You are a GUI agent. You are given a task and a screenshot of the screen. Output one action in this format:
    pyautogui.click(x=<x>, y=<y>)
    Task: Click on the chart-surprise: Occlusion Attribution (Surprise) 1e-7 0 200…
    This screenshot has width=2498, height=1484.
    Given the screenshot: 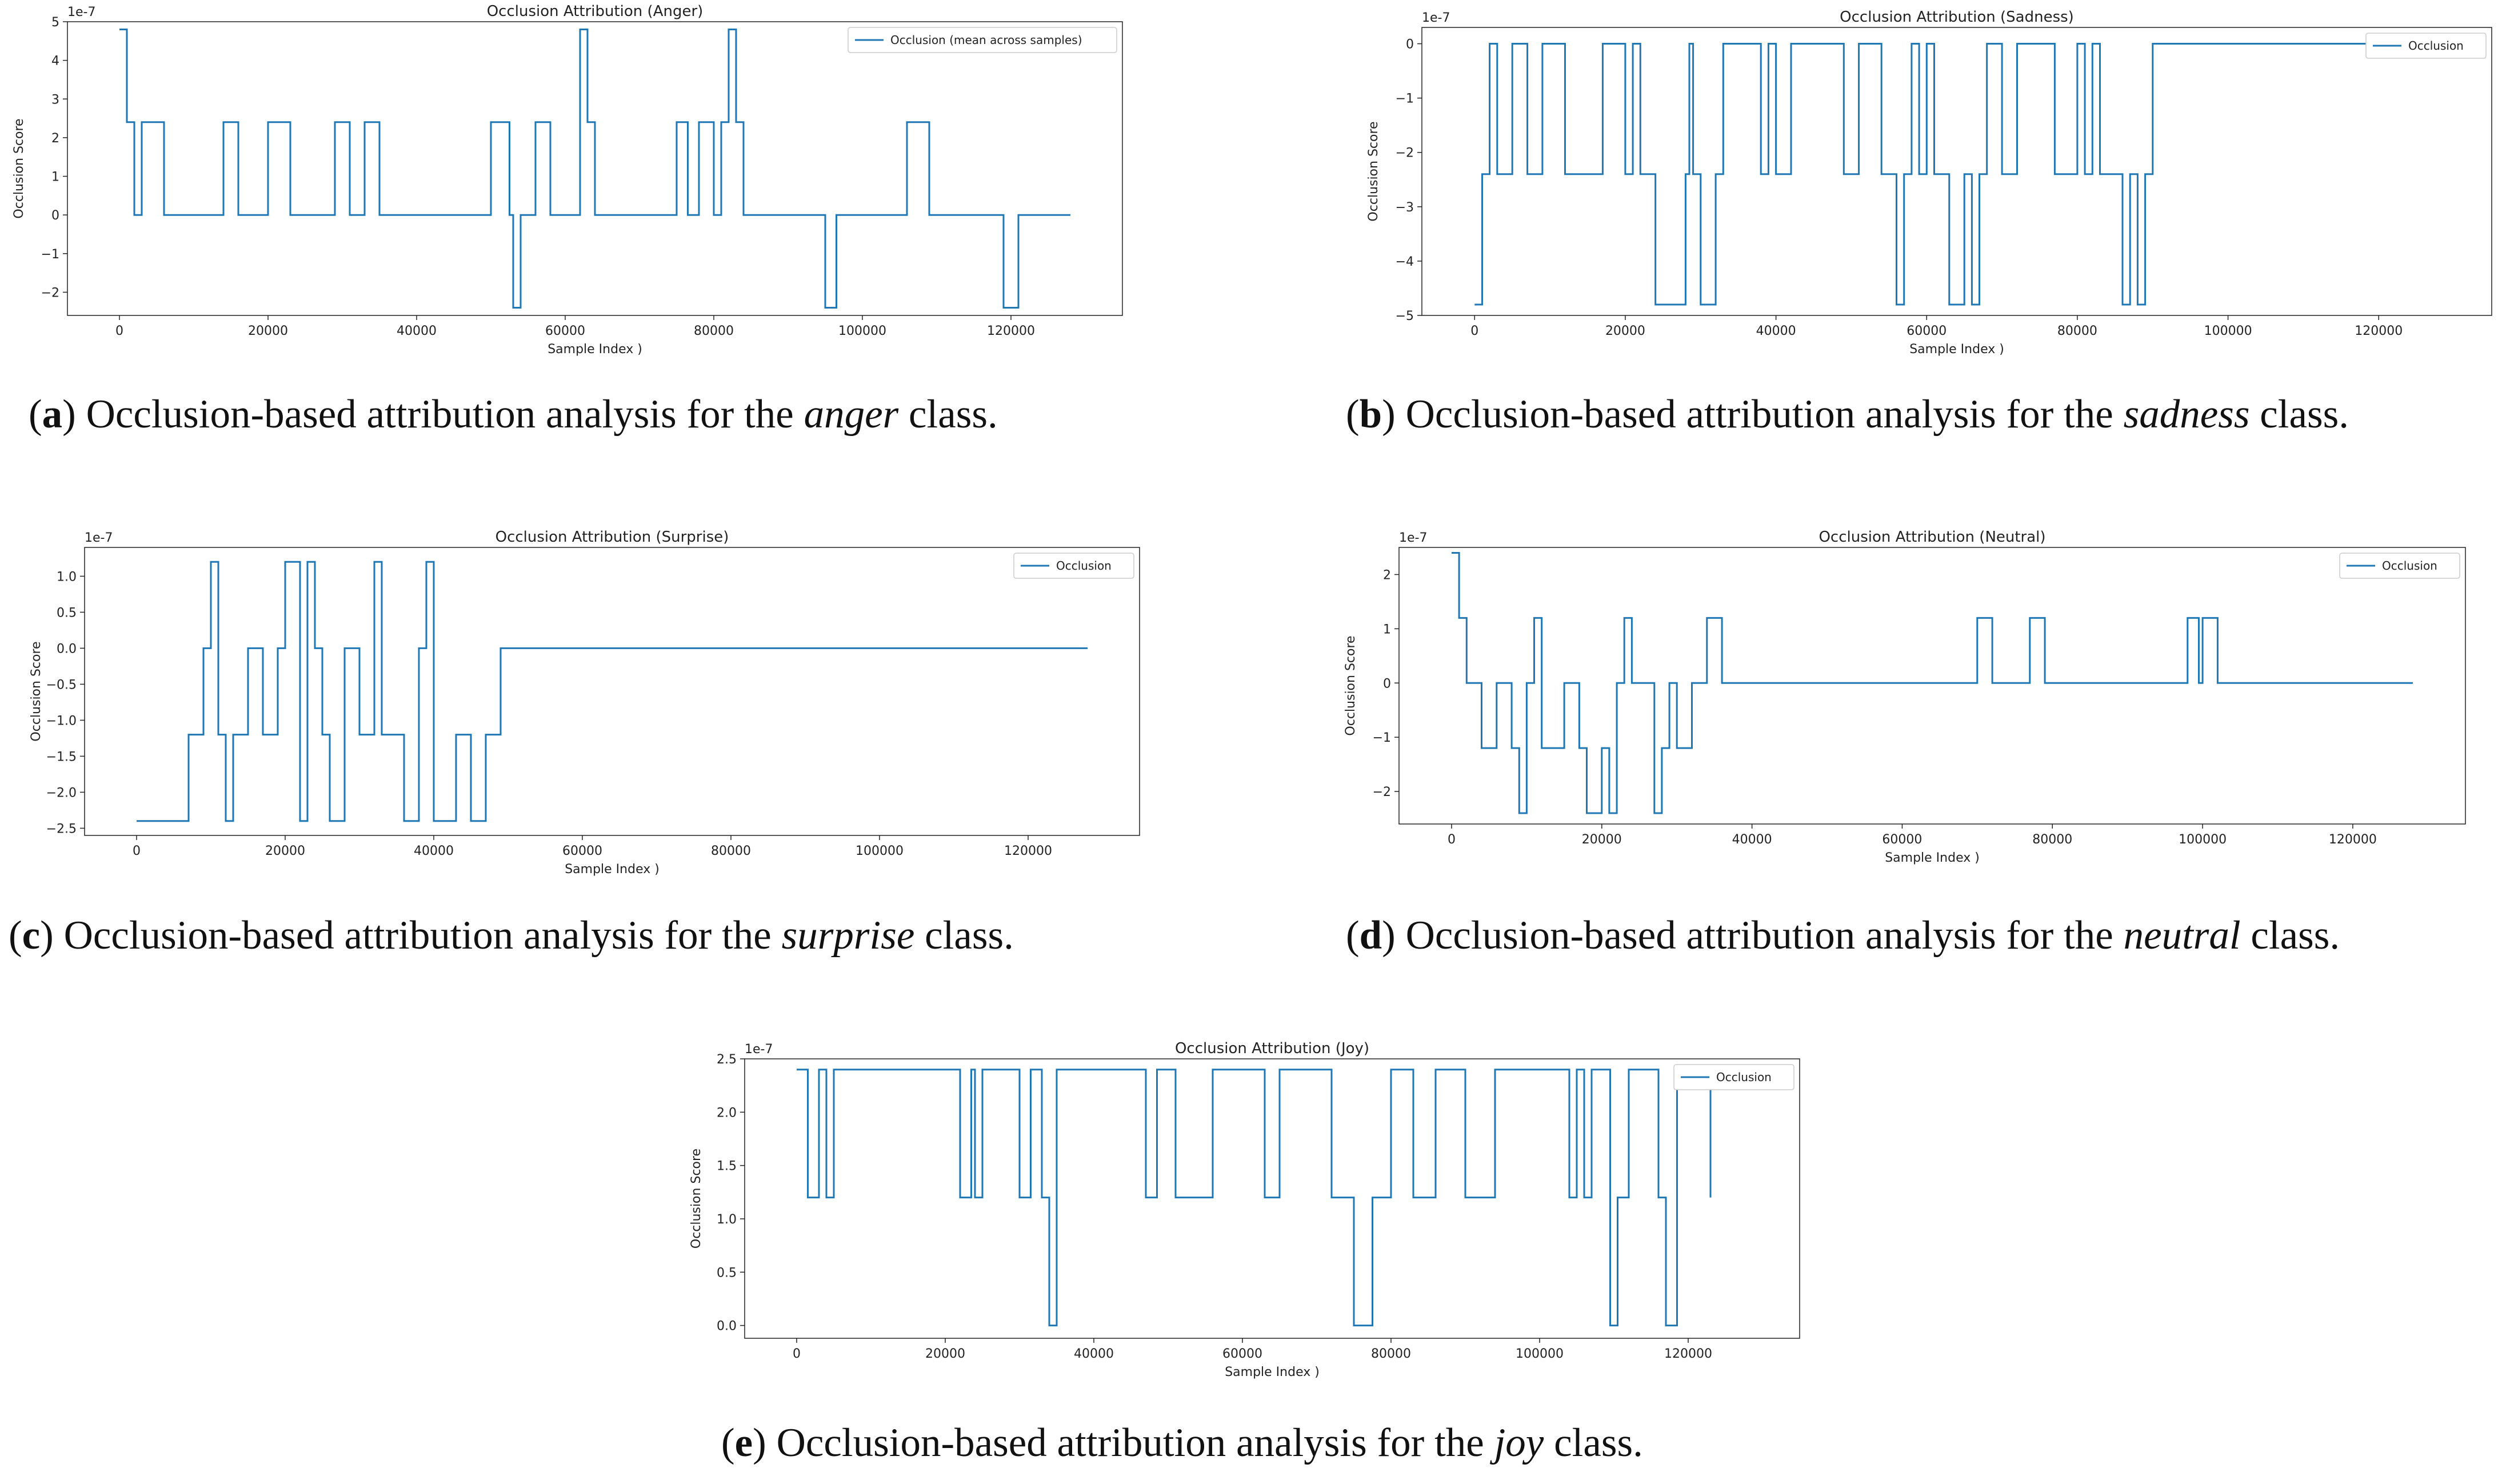 What is the action you would take?
    pyautogui.click(x=584, y=703)
    